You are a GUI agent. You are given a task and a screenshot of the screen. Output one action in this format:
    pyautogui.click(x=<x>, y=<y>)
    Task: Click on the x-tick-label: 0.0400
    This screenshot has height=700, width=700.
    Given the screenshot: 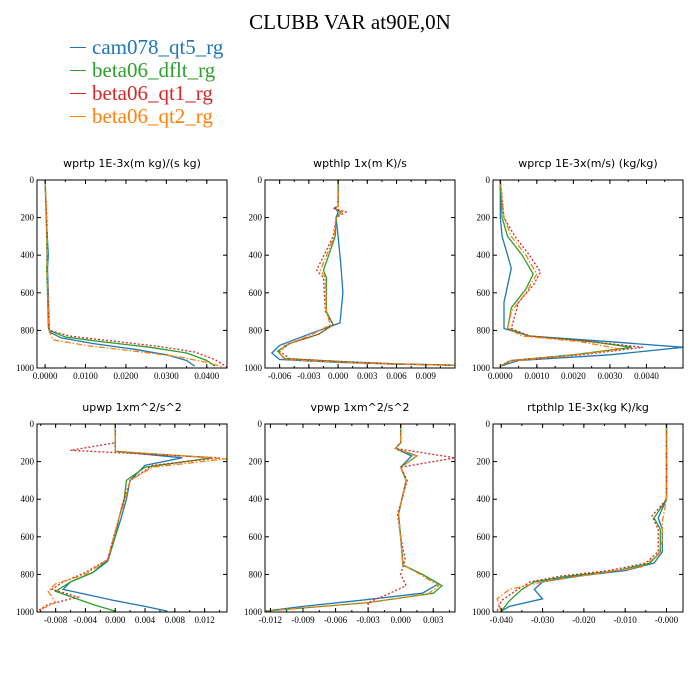 What is the action you would take?
    pyautogui.click(x=206, y=376)
    